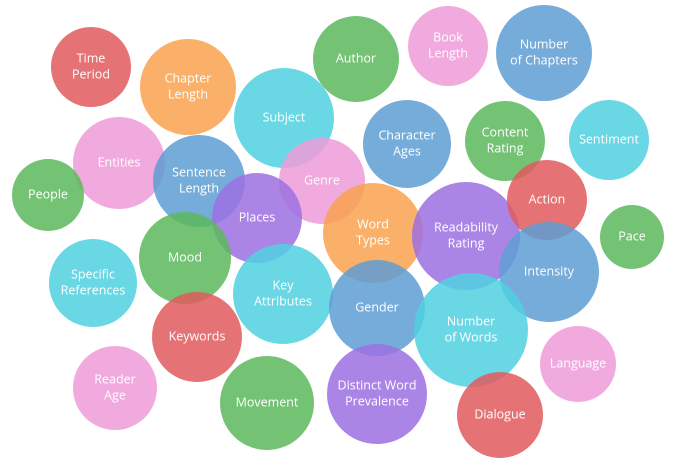 The image size is (675, 466). I want to click on bubble-label: Movement, so click(267, 401).